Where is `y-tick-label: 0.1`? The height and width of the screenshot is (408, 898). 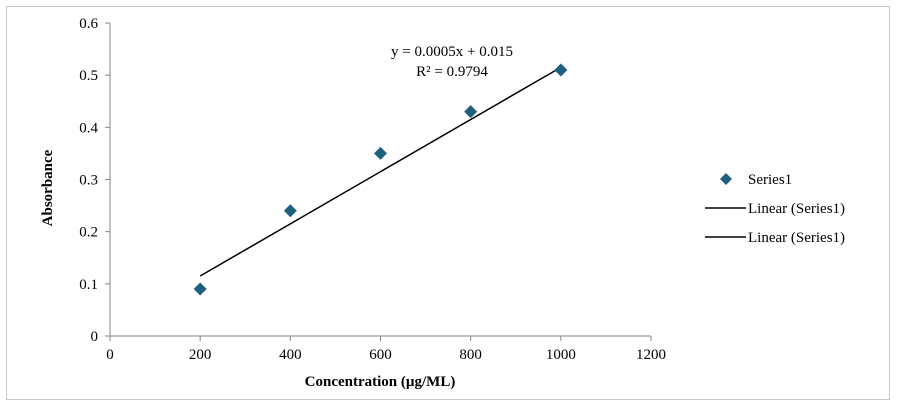 y-tick-label: 0.1 is located at coordinates (88, 285).